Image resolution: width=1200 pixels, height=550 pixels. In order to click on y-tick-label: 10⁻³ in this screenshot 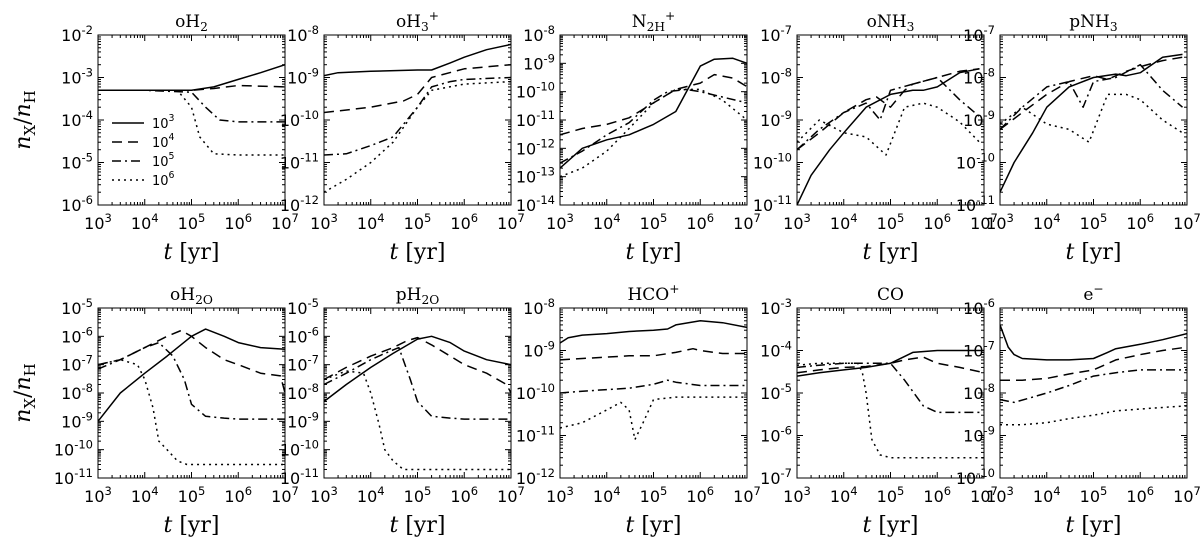, I will do `click(776, 307)`.